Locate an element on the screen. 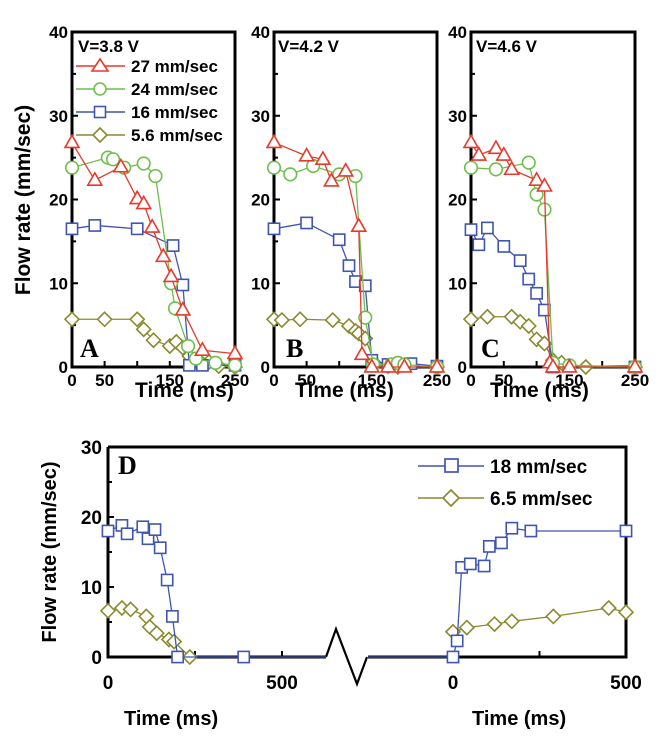  panel-b-xlabel: Time (ms) is located at coordinates (344, 390).